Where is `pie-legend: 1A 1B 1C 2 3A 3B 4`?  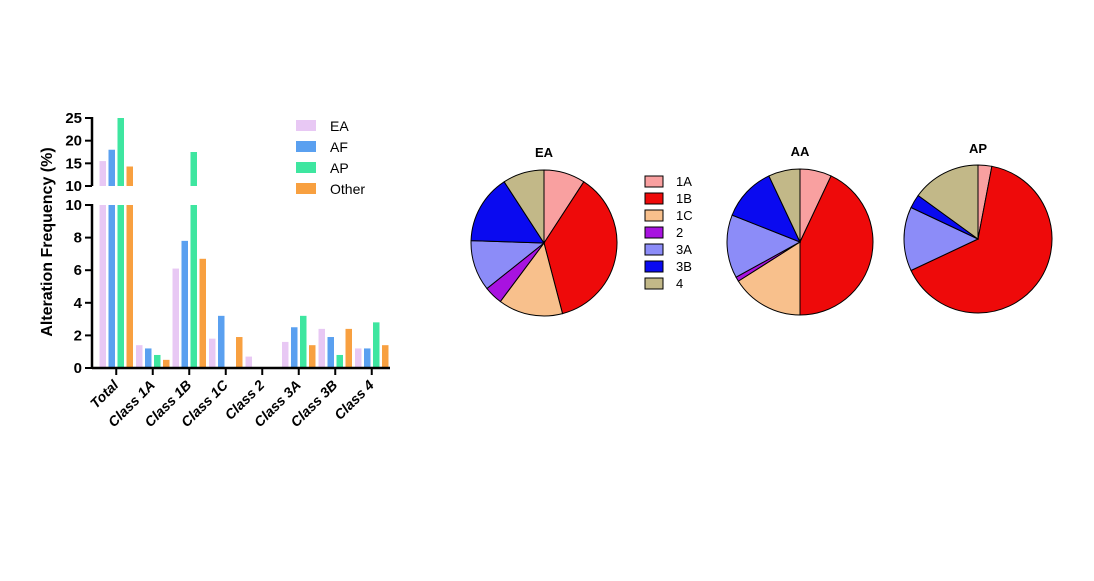 pie-legend: 1A 1B 1C 2 3A 3B 4 is located at coordinates (668, 232).